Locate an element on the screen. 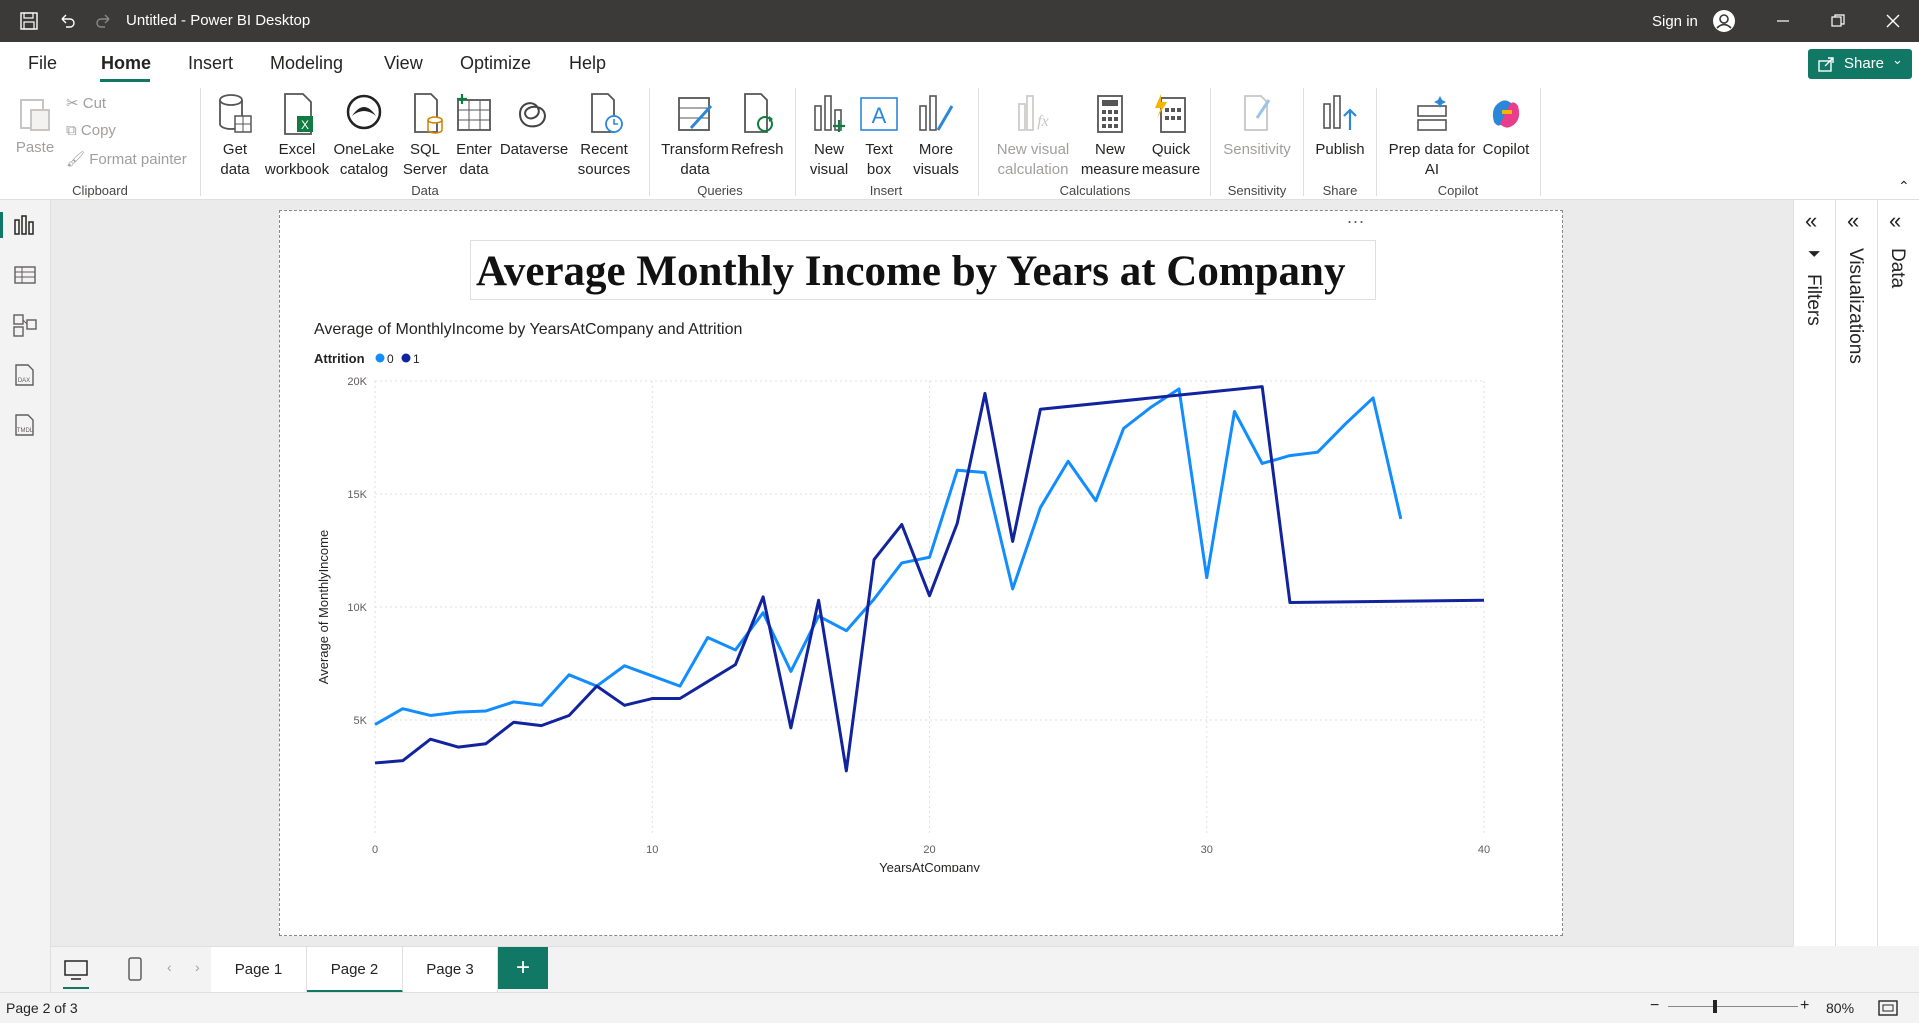 The height and width of the screenshot is (1023, 1919). undo-icon is located at coordinates (67, 21).